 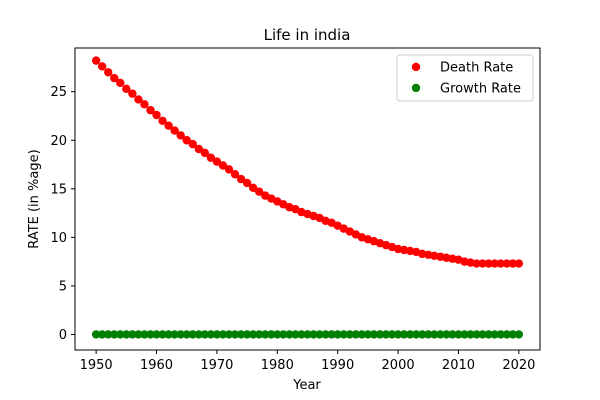 I want to click on legend: Death Rate Growth Rate, so click(x=465, y=78).